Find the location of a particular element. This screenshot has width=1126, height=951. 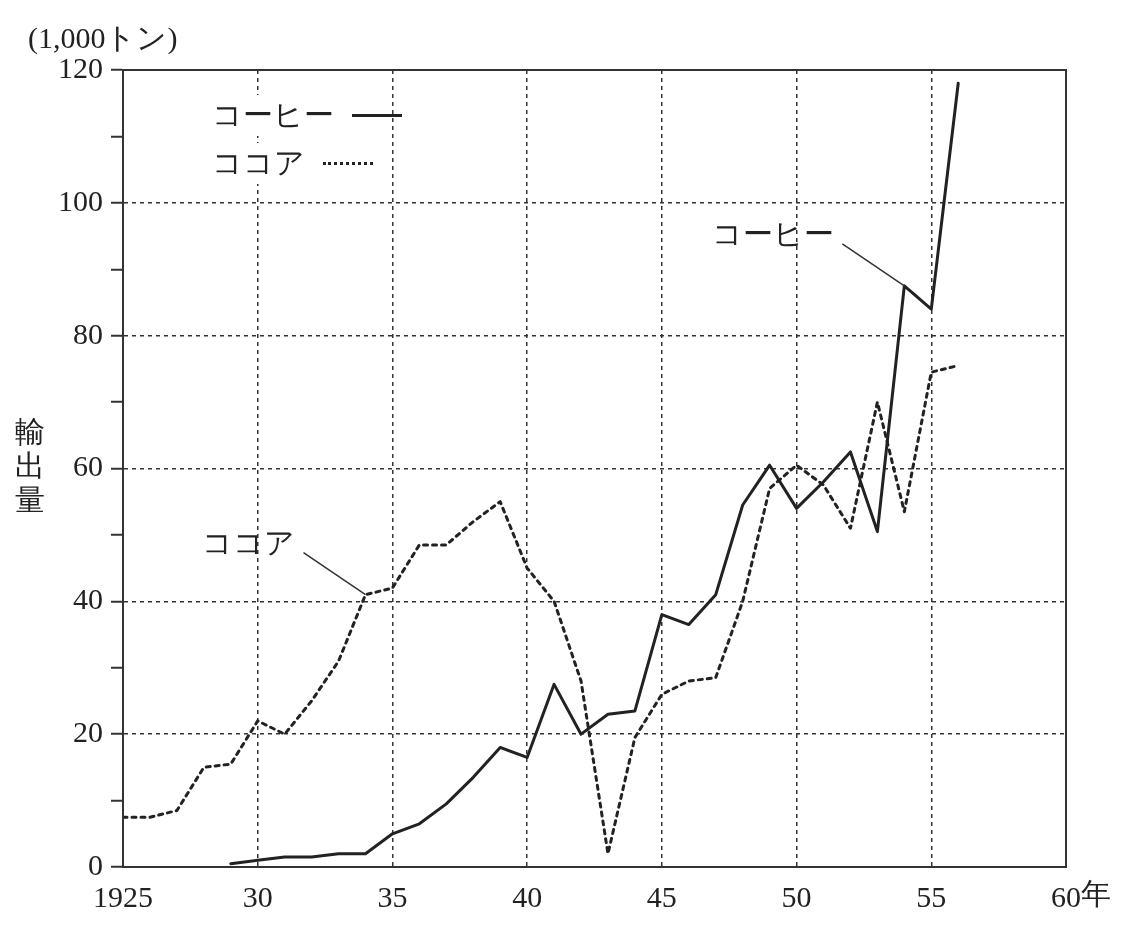

annotation: ココア is located at coordinates (249, 542).